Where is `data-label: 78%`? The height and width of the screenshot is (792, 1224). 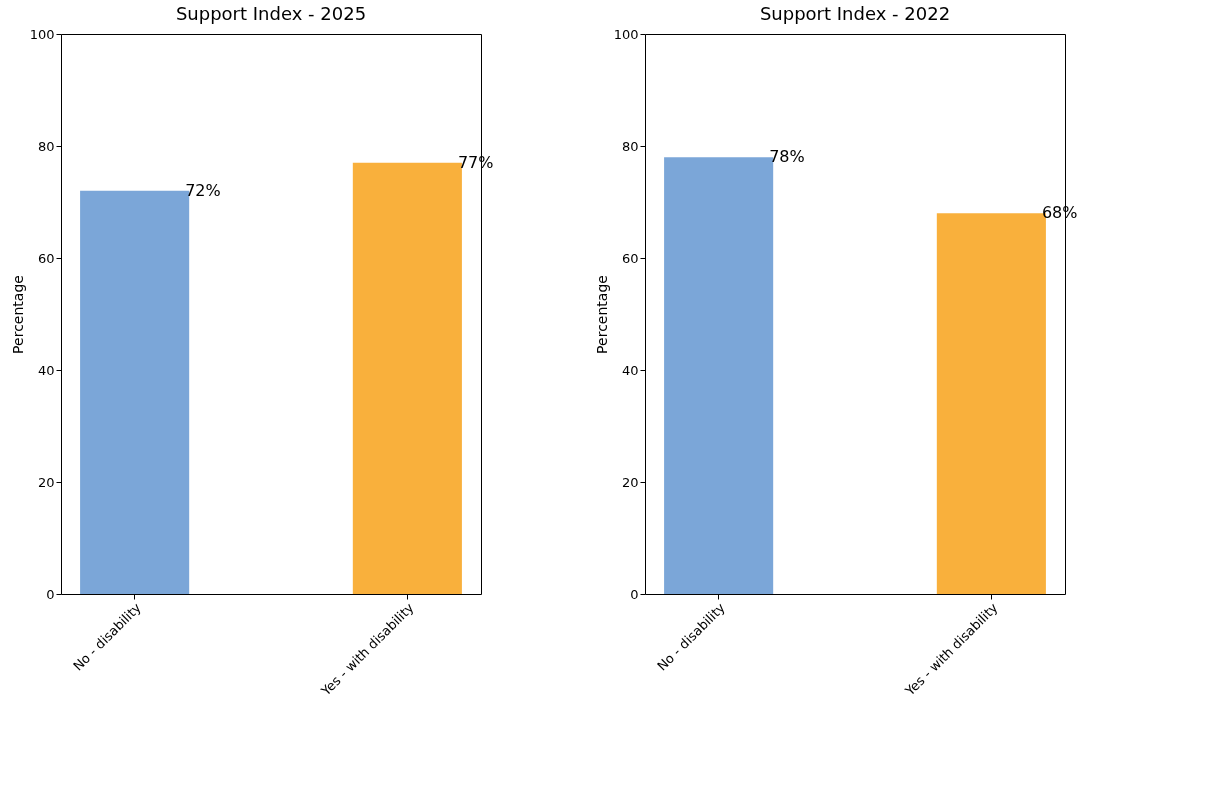
data-label: 78% is located at coordinates (787, 157).